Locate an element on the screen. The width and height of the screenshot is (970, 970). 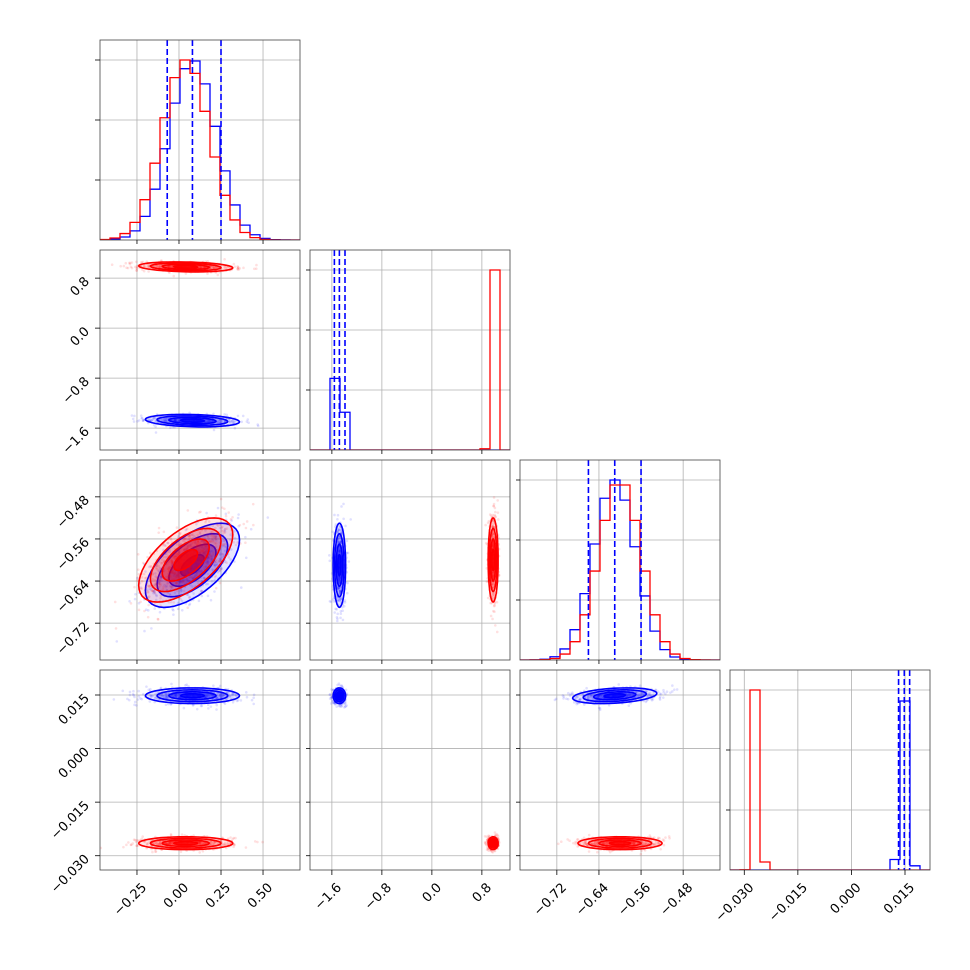
x-tick-label: 0.25 is located at coordinates (218, 895).